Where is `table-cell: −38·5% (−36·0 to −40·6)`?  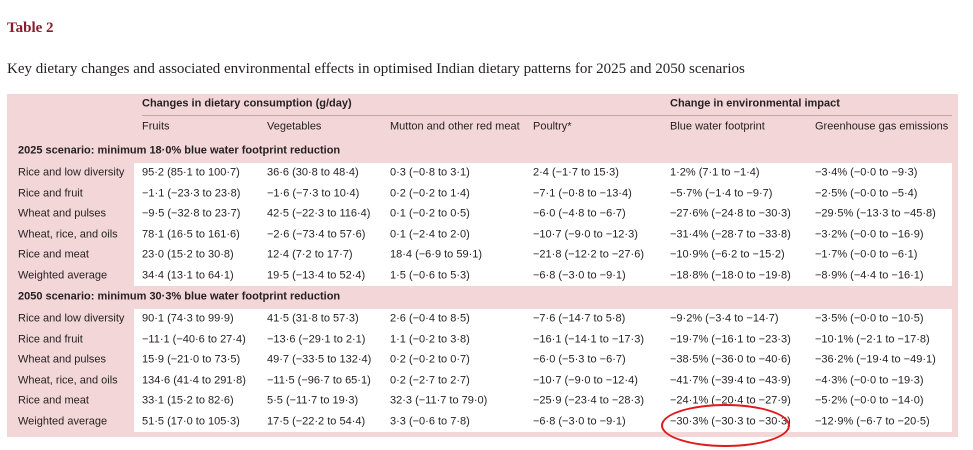 table-cell: −38·5% (−36·0 to −40·6) is located at coordinates (730, 359).